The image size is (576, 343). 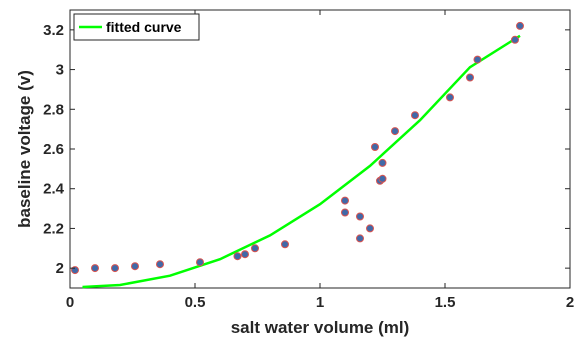 I want to click on x-axis-label: salt water volume (ml), so click(x=320, y=327).